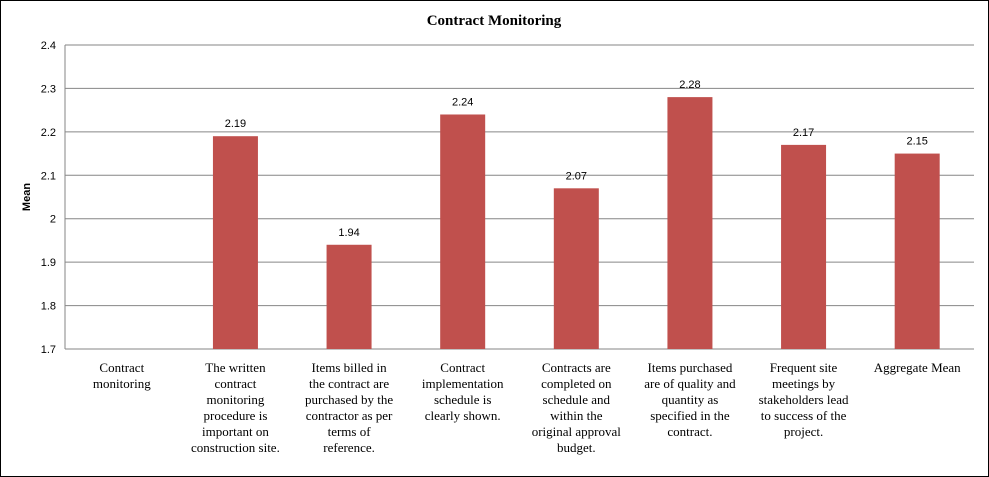  What do you see at coordinates (804, 415) in the screenshot?
I see `category-label-line: to success of the` at bounding box center [804, 415].